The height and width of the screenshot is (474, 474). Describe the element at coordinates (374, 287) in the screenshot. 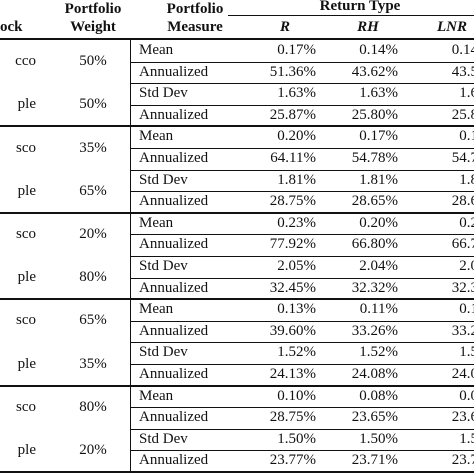

I see `value-rh: 32.32%` at that location.